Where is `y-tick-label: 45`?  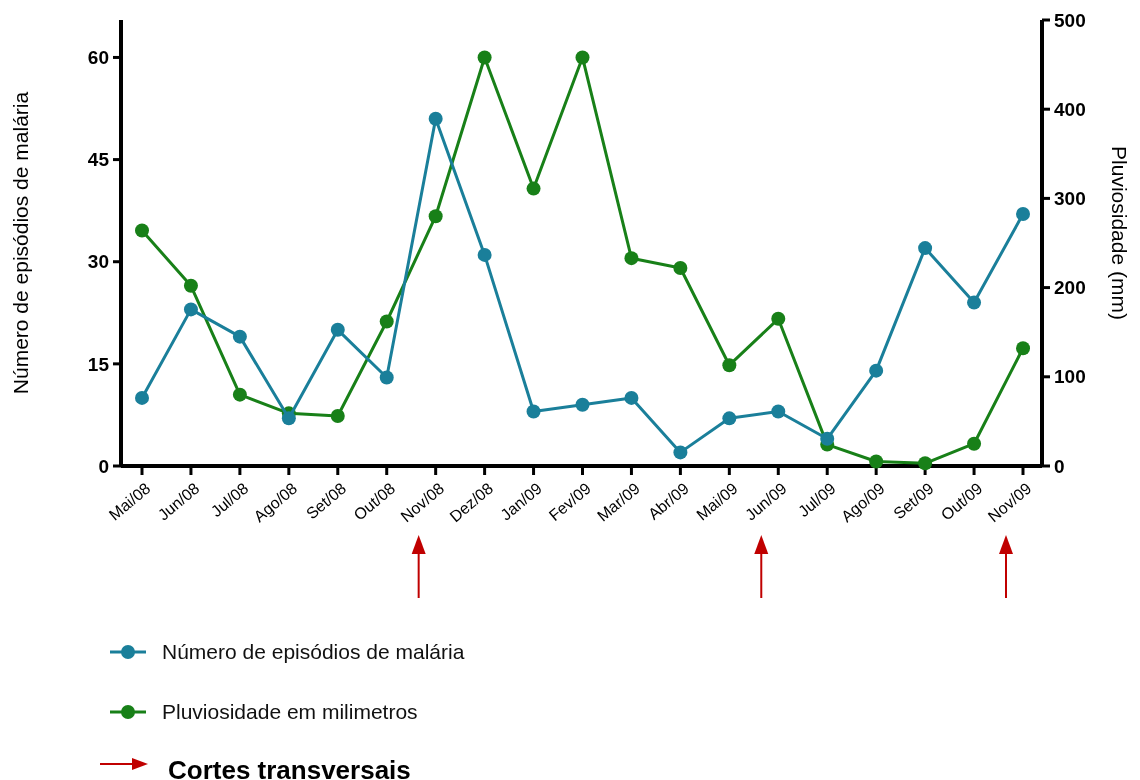 y-tick-label: 45 is located at coordinates (98, 160).